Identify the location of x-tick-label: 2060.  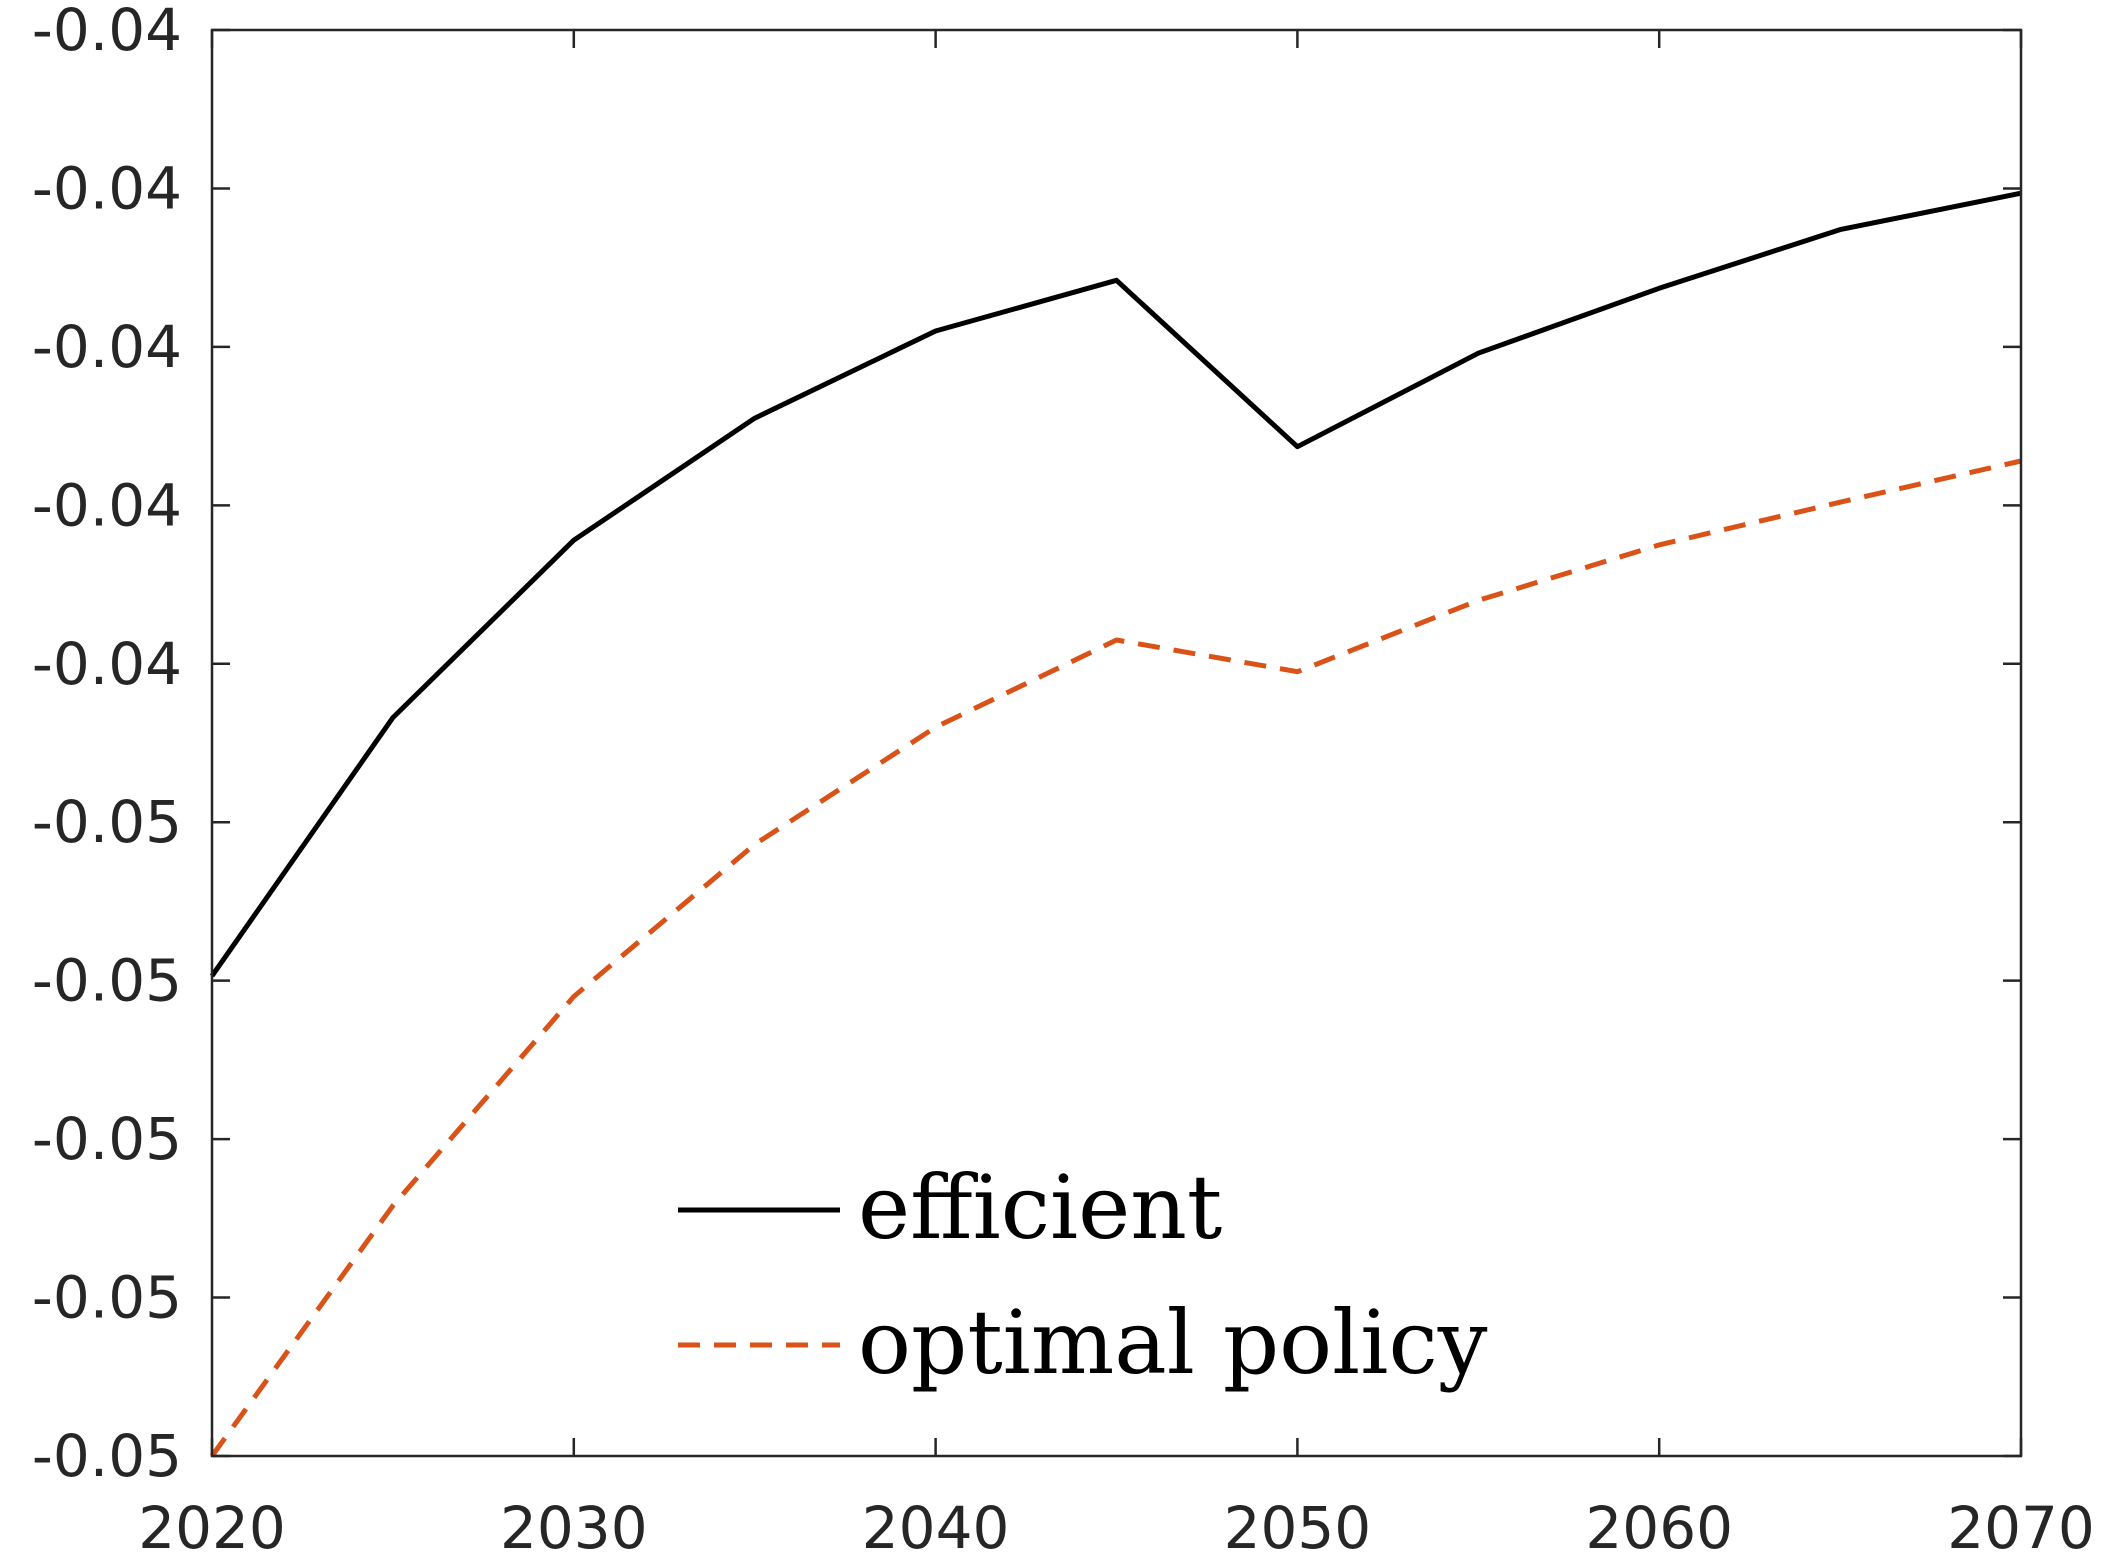
(1659, 1524).